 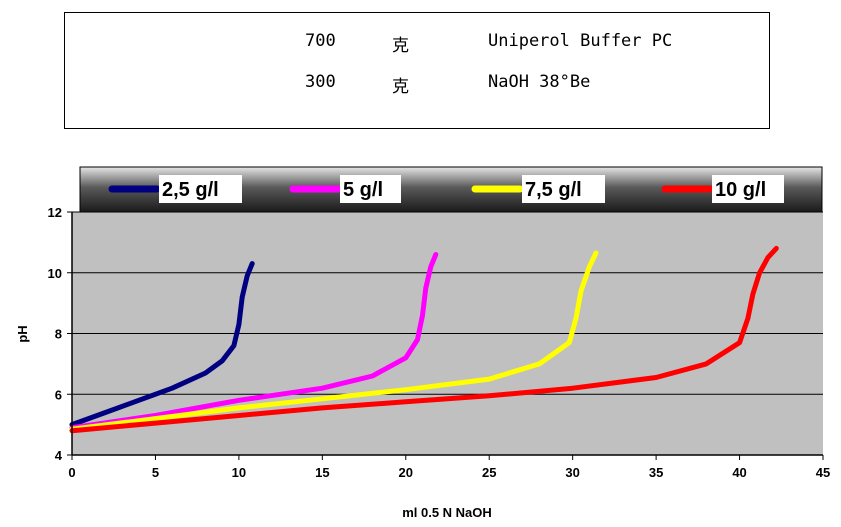 What do you see at coordinates (71, 472) in the screenshot?
I see `x-tick-label: 0` at bounding box center [71, 472].